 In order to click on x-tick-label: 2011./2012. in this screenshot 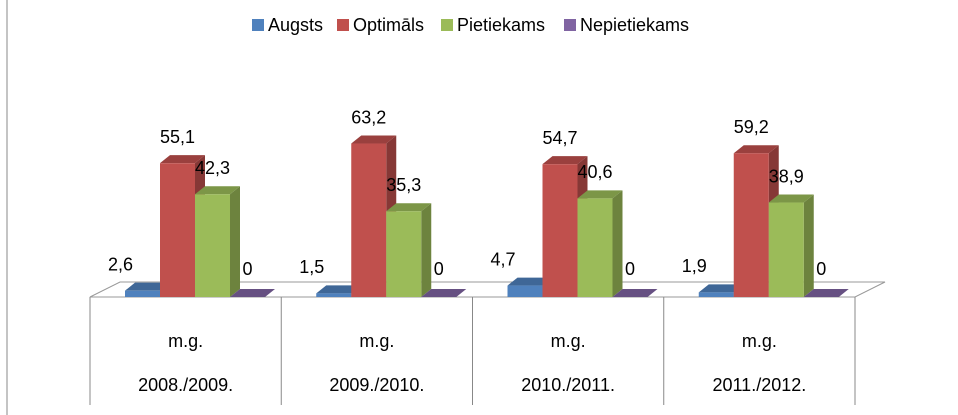, I will do `click(759, 385)`.